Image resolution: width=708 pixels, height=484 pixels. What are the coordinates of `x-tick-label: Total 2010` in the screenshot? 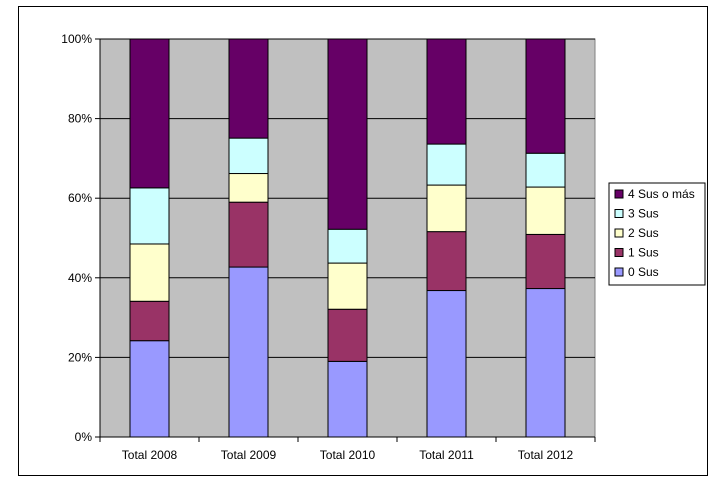 It's located at (348, 455).